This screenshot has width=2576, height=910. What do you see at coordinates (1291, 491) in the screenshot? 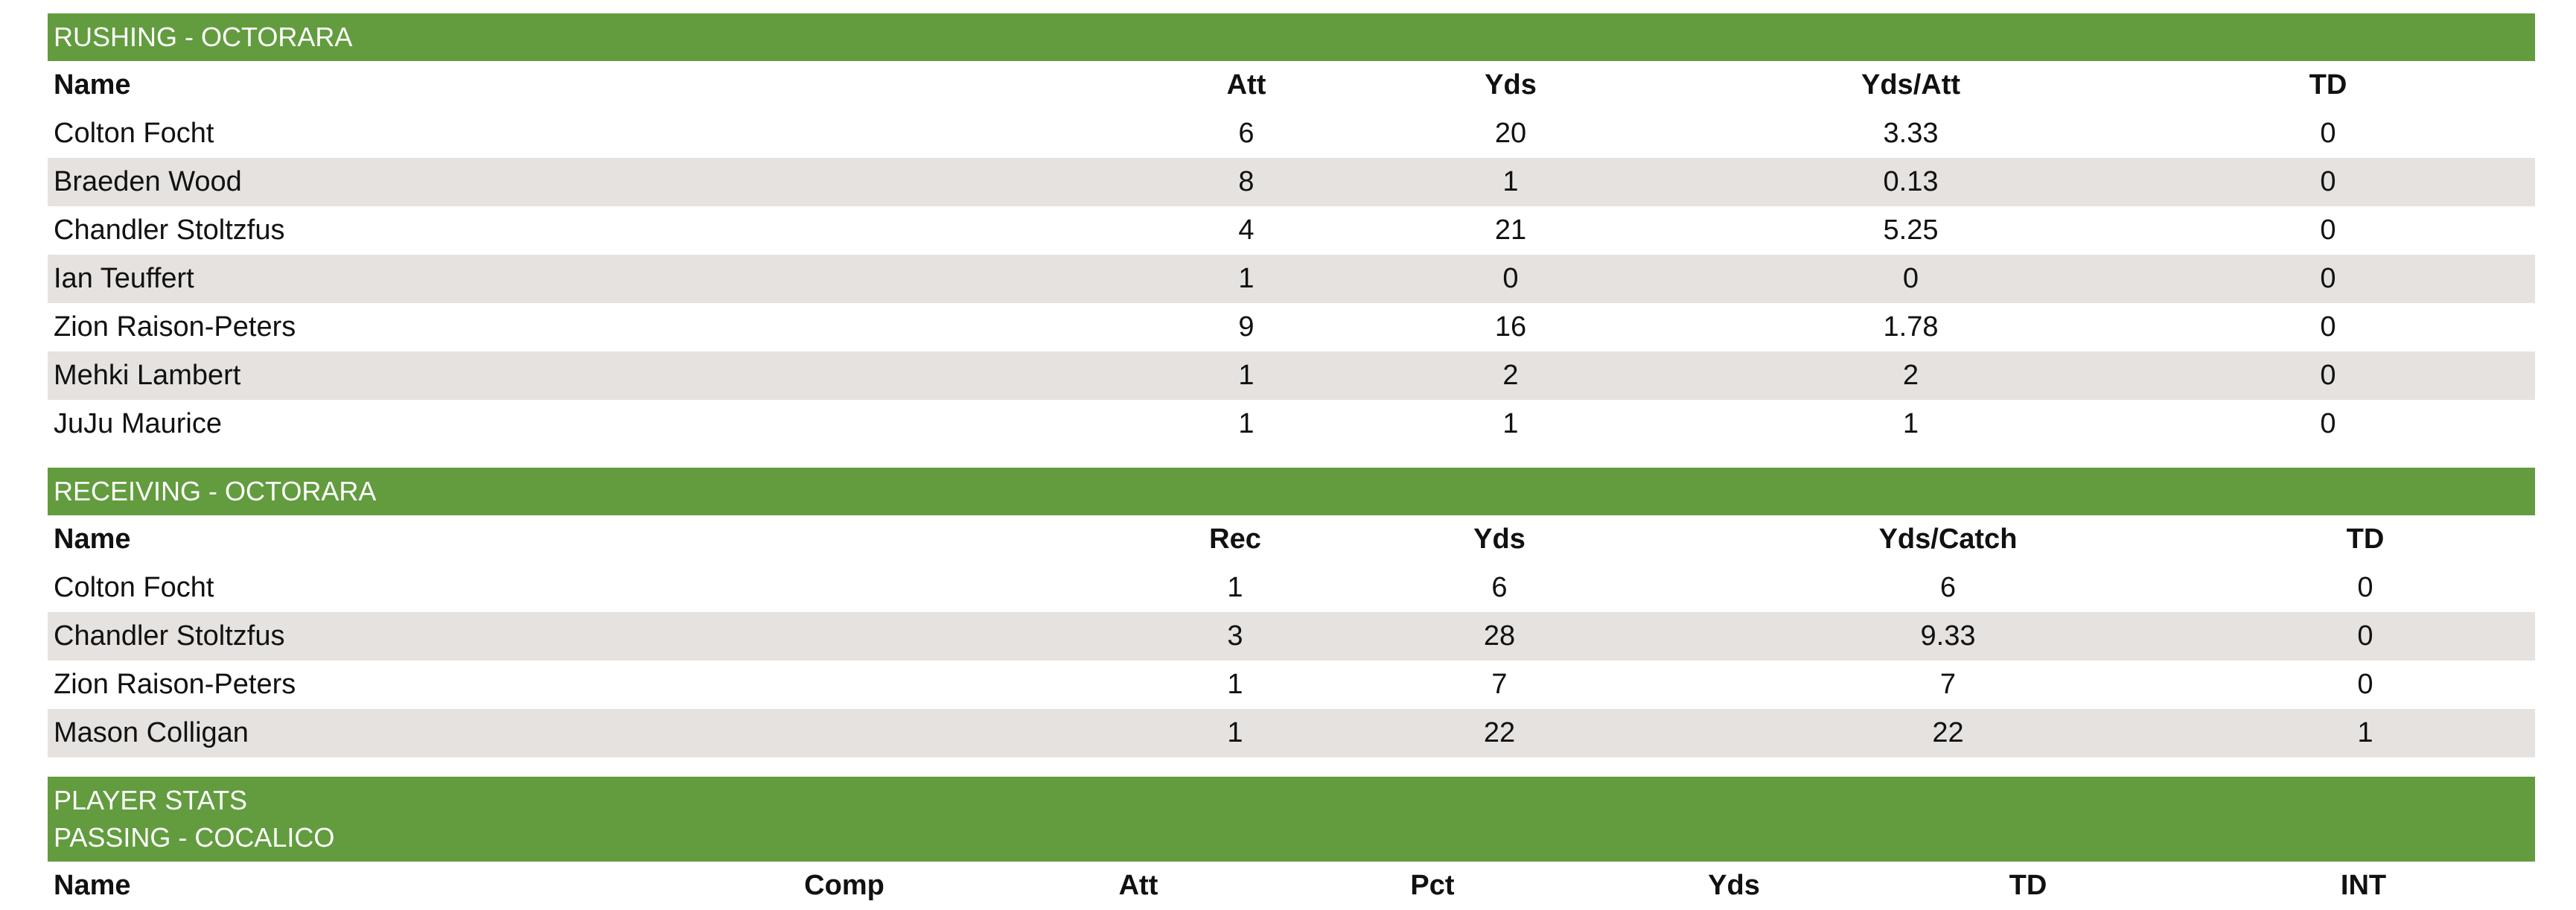
I see `receiving-title-bar: RECEIVING - OCTORARA` at bounding box center [1291, 491].